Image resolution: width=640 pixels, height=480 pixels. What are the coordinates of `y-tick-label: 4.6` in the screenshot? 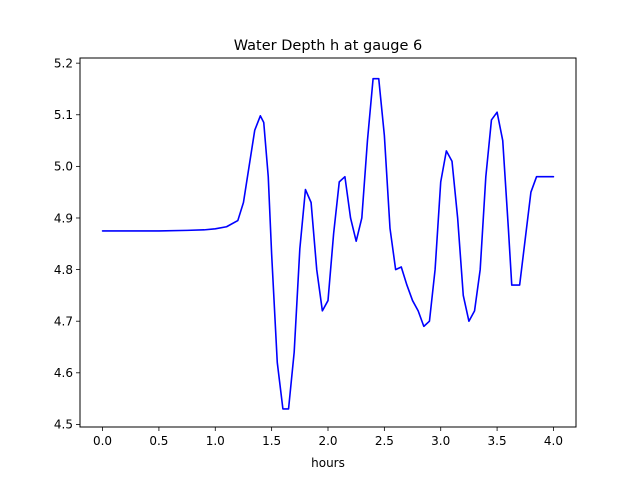 It's located at (63, 373).